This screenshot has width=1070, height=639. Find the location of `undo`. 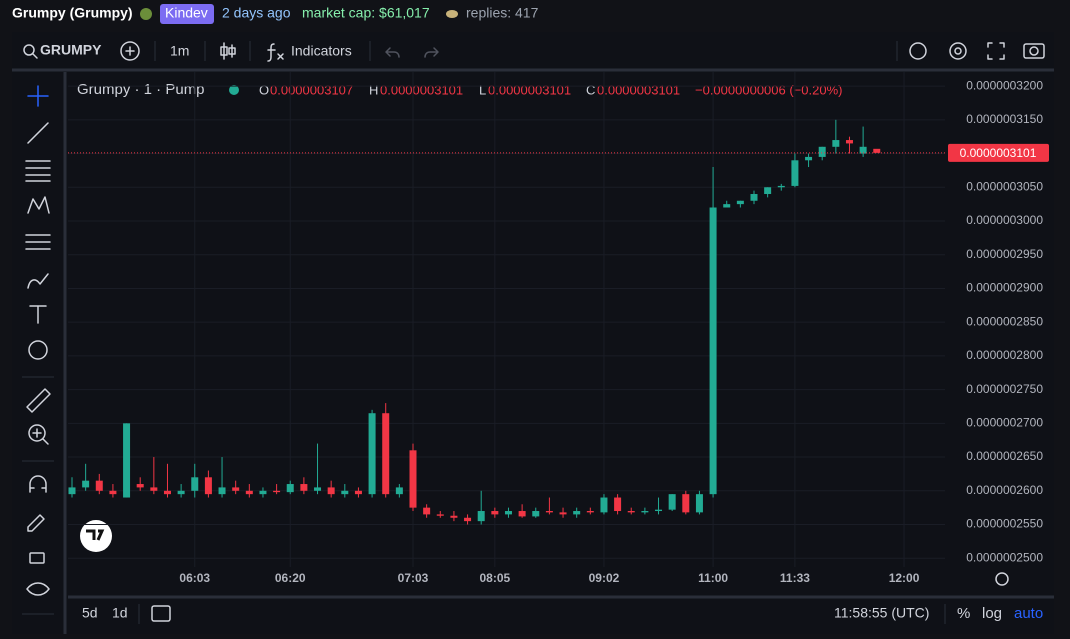

undo is located at coordinates (392, 52).